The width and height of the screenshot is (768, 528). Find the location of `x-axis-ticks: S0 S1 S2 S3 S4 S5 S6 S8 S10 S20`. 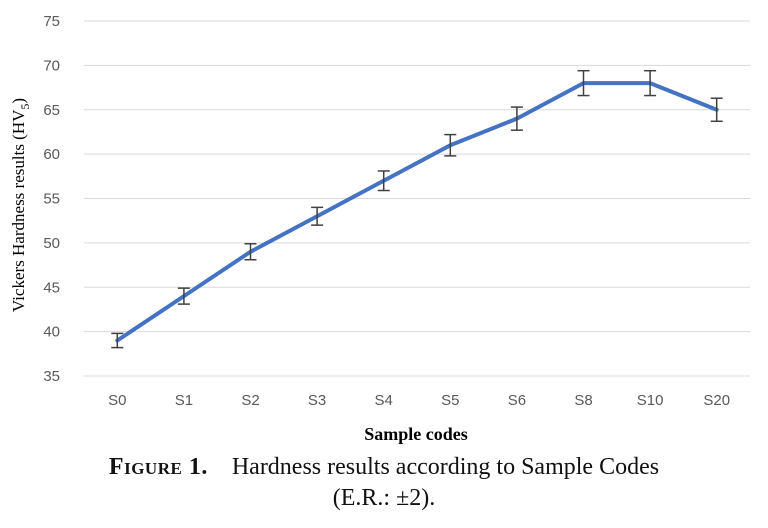

x-axis-ticks: S0 S1 S2 S3 S4 S5 S6 S8 S10 S20 is located at coordinates (419, 400).